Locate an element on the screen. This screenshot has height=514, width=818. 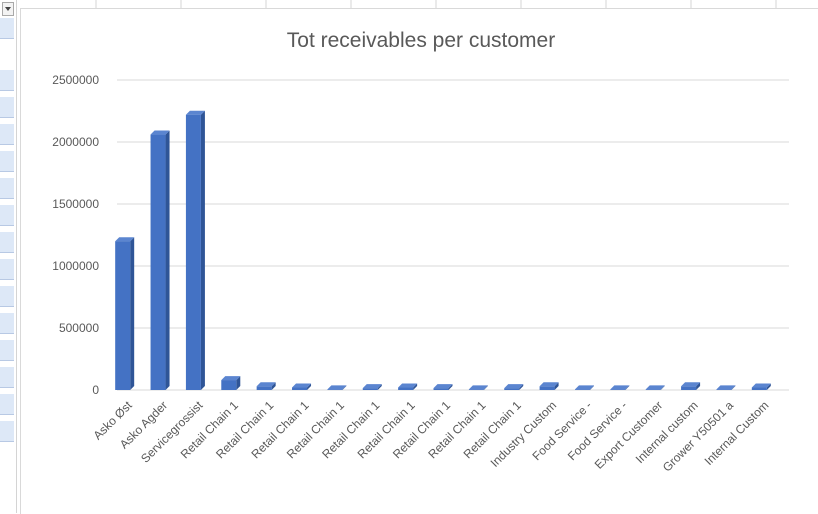
y-tick-label: 2000000 is located at coordinates (75, 142).